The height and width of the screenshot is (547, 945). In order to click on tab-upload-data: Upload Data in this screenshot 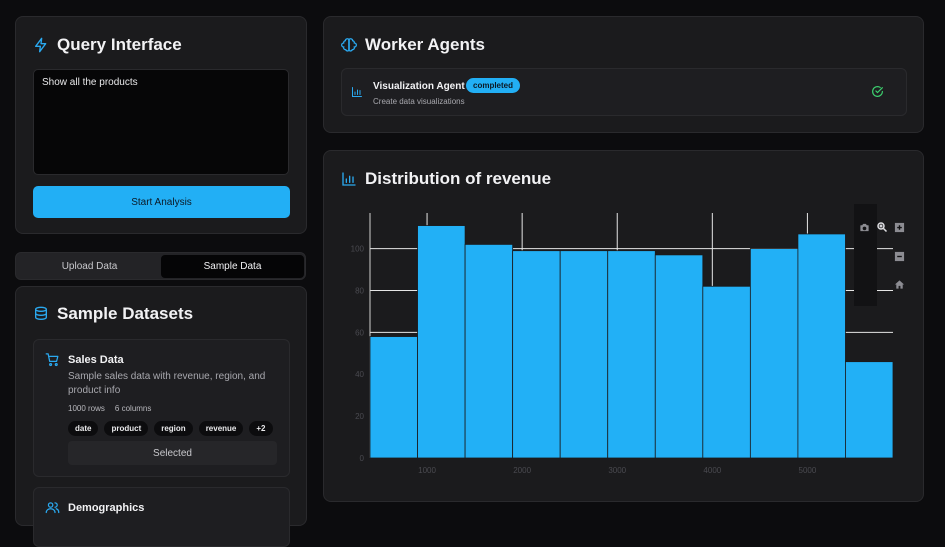, I will do `click(89, 266)`.